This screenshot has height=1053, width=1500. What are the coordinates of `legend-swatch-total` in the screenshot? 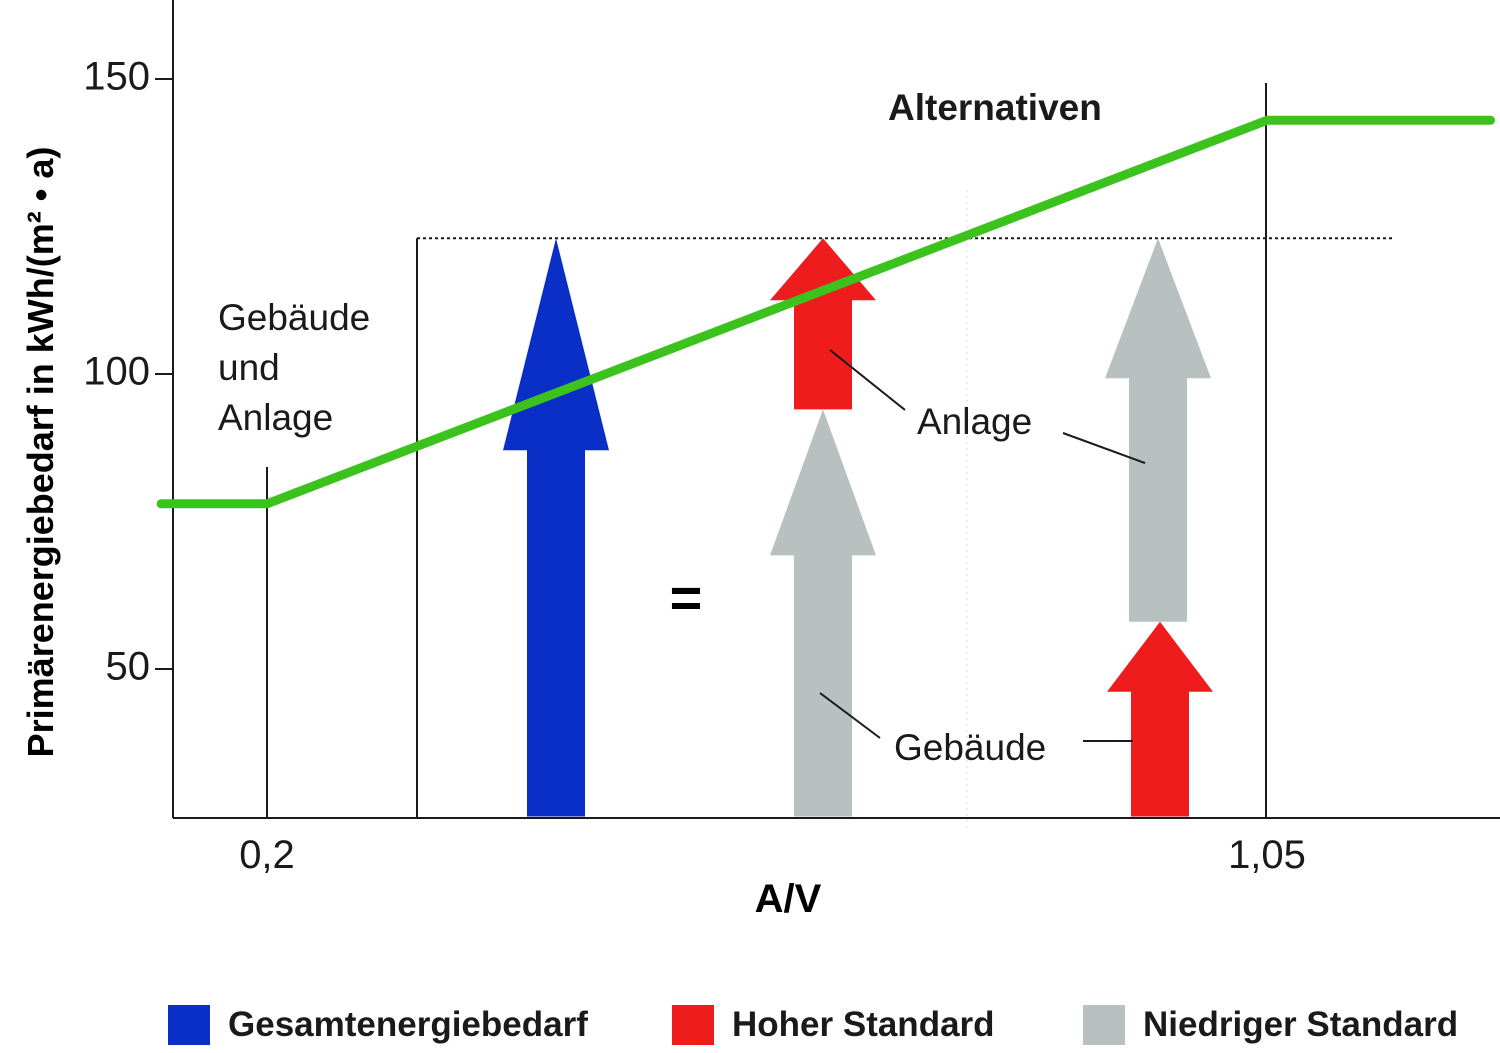 It's located at (189, 1025).